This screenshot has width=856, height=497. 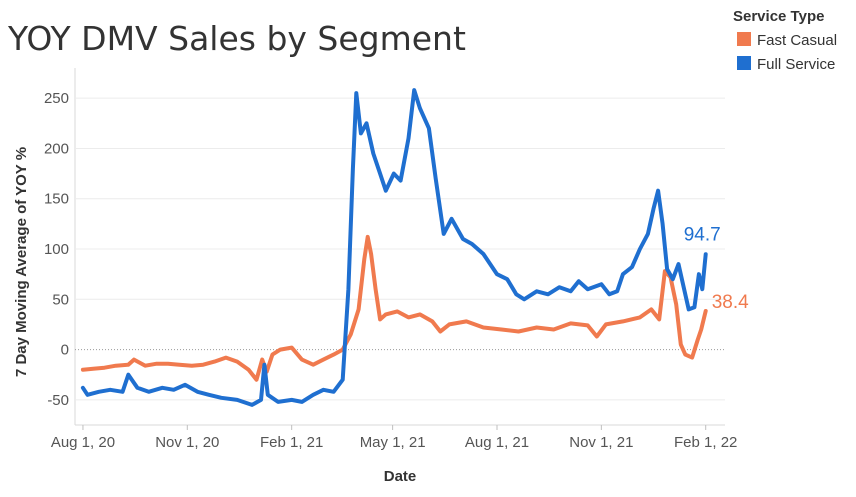 I want to click on legend-label-fast-casual: Fast Casual, so click(x=797, y=40).